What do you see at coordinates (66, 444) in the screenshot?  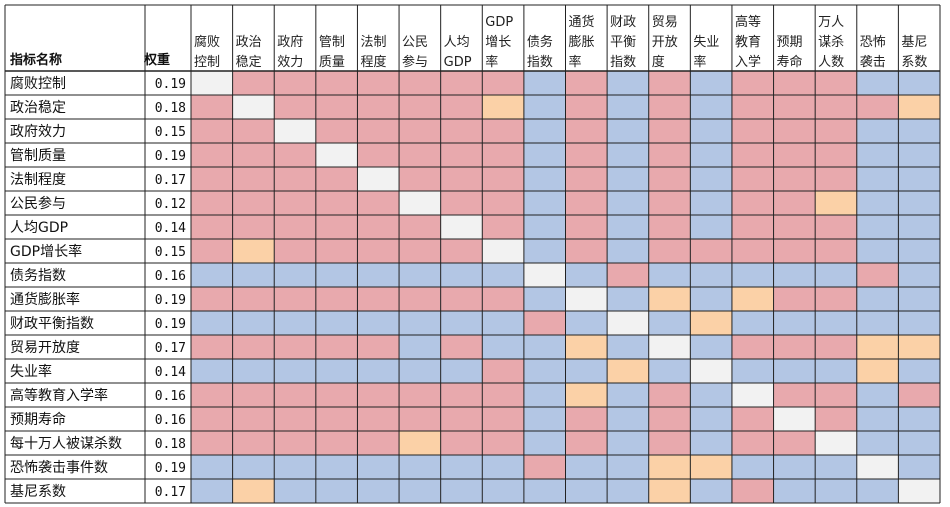 I see `row-label: 每十万人被谋杀数` at bounding box center [66, 444].